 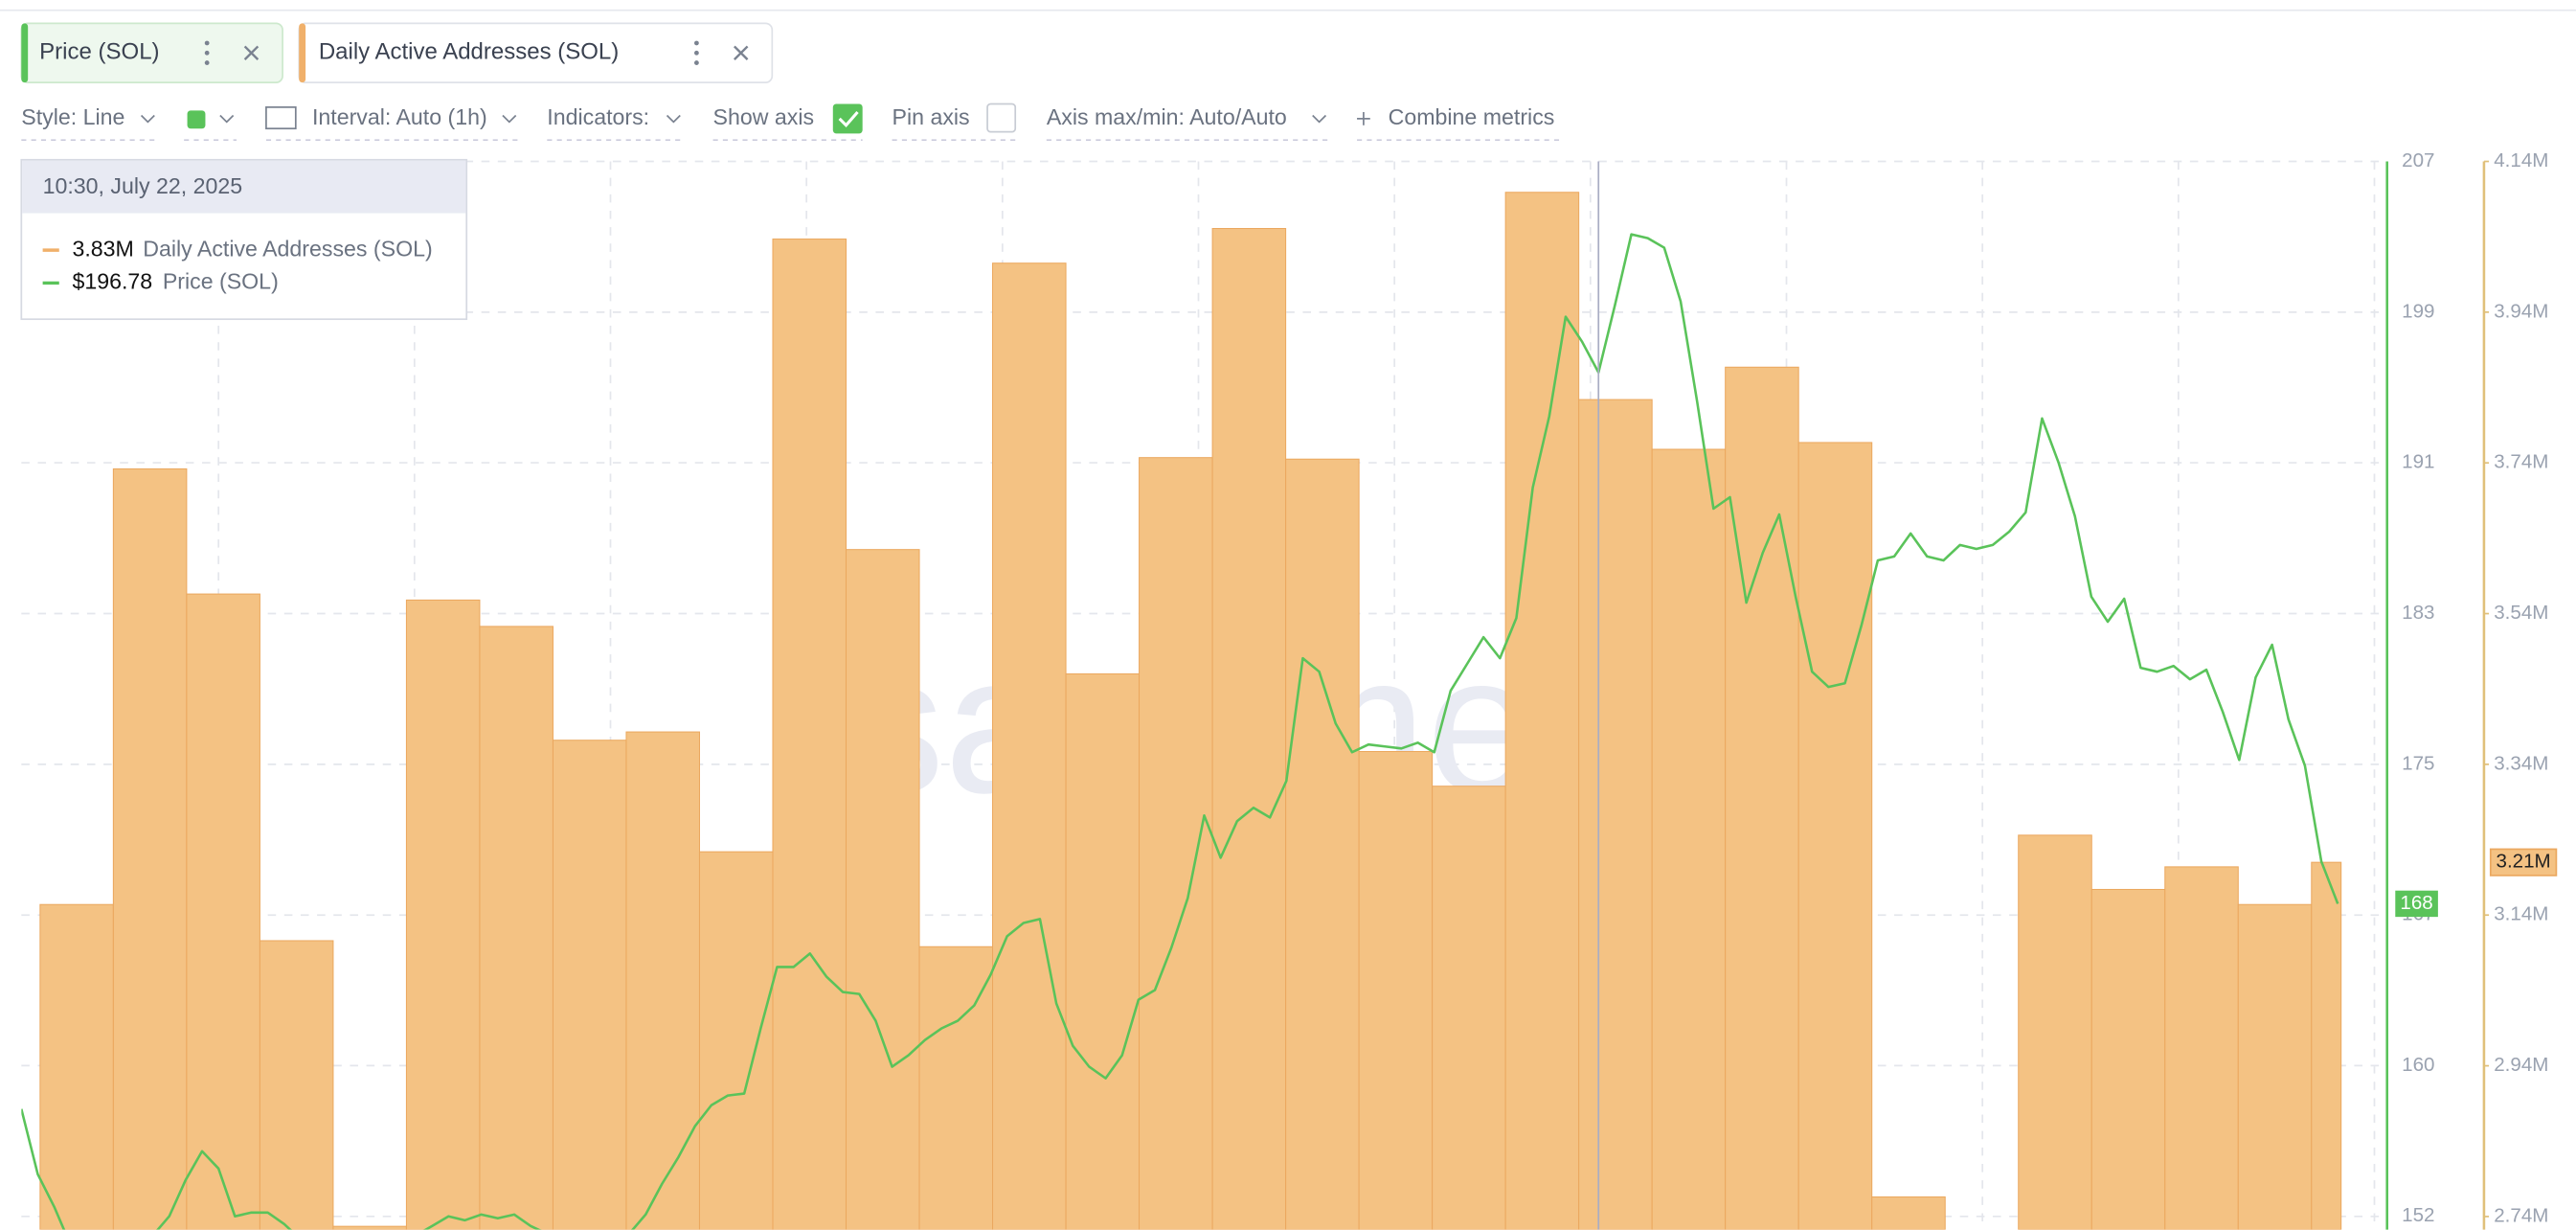 I want to click on y-tick-label: 160, so click(x=2418, y=1065).